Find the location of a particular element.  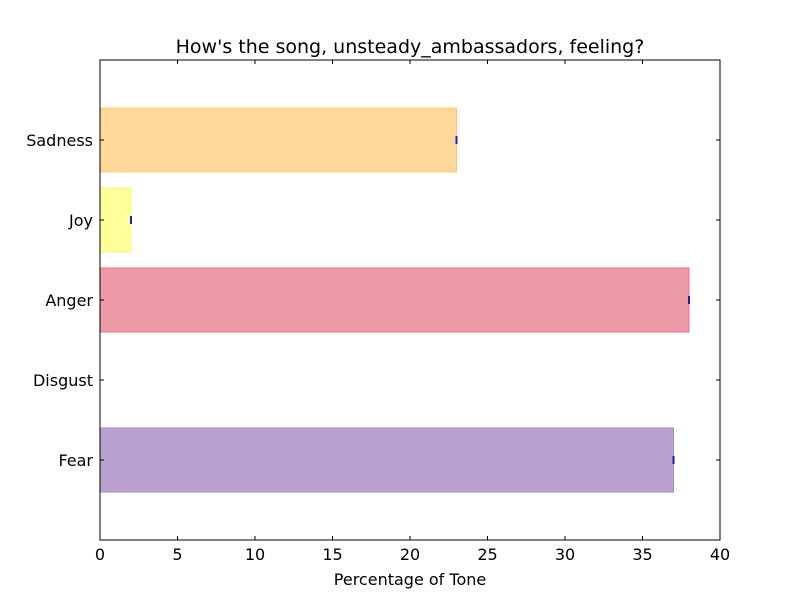

x-tick-label-15: 15 is located at coordinates (332, 554).